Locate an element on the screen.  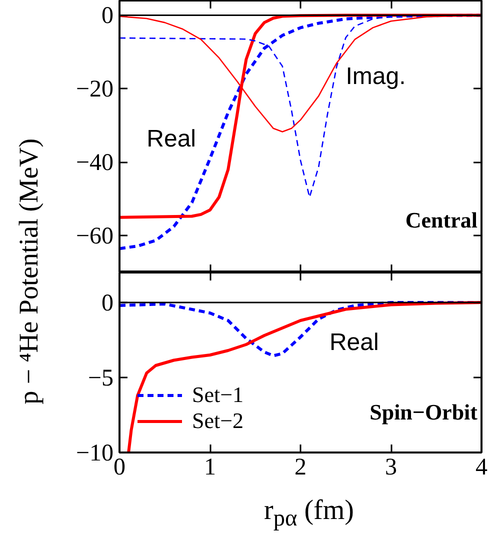
legend-label: Set−2 is located at coordinates (218, 421).